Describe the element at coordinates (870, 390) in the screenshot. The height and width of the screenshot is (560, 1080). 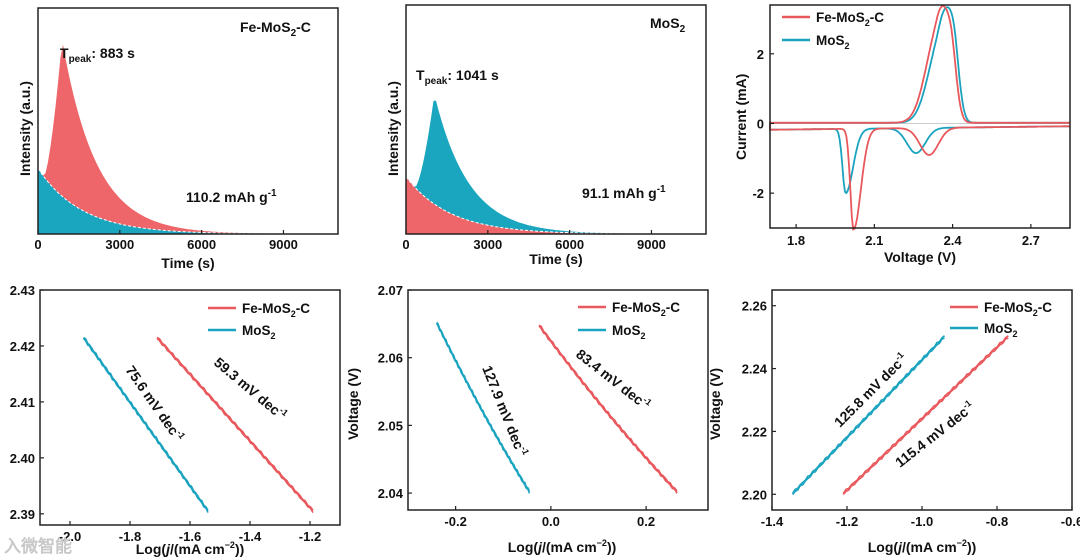
I see `slope-label-mos2: 125.8 mV dec-1` at that location.